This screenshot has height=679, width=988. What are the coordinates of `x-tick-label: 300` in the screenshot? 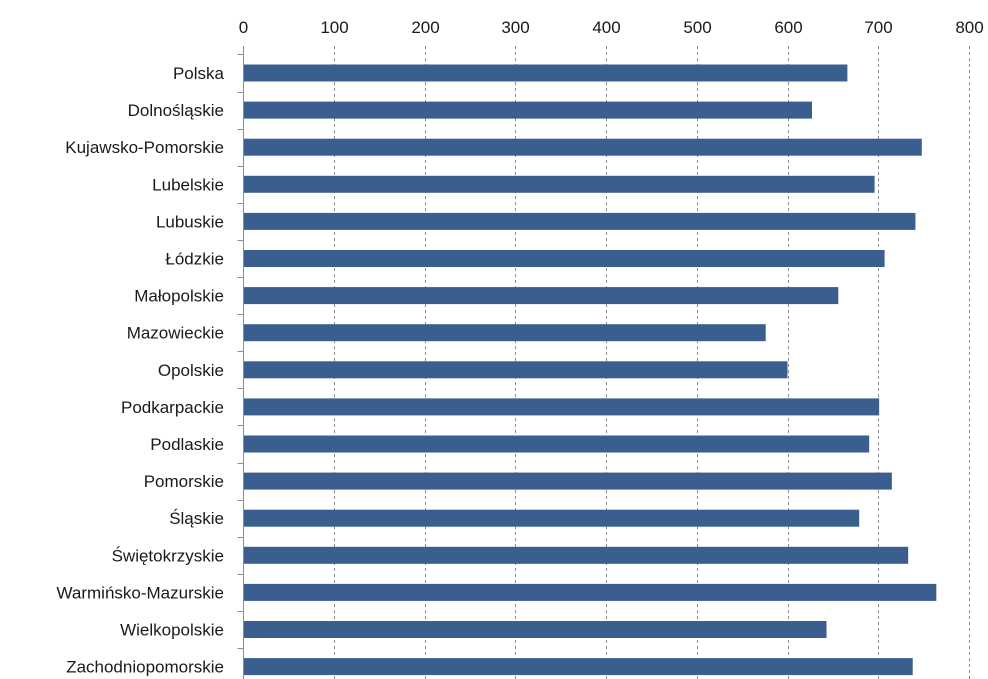 It's located at (515, 27).